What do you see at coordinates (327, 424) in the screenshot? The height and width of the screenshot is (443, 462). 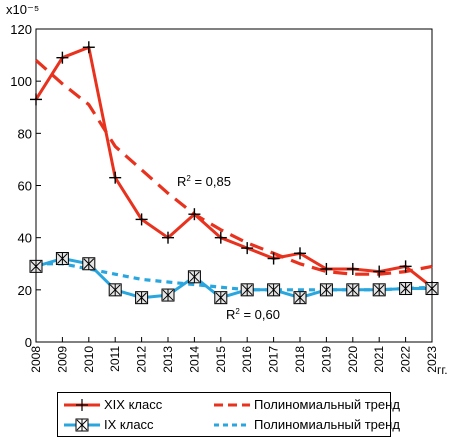 I see `legend-label-ix-trend: Полиномиальный тренд` at bounding box center [327, 424].